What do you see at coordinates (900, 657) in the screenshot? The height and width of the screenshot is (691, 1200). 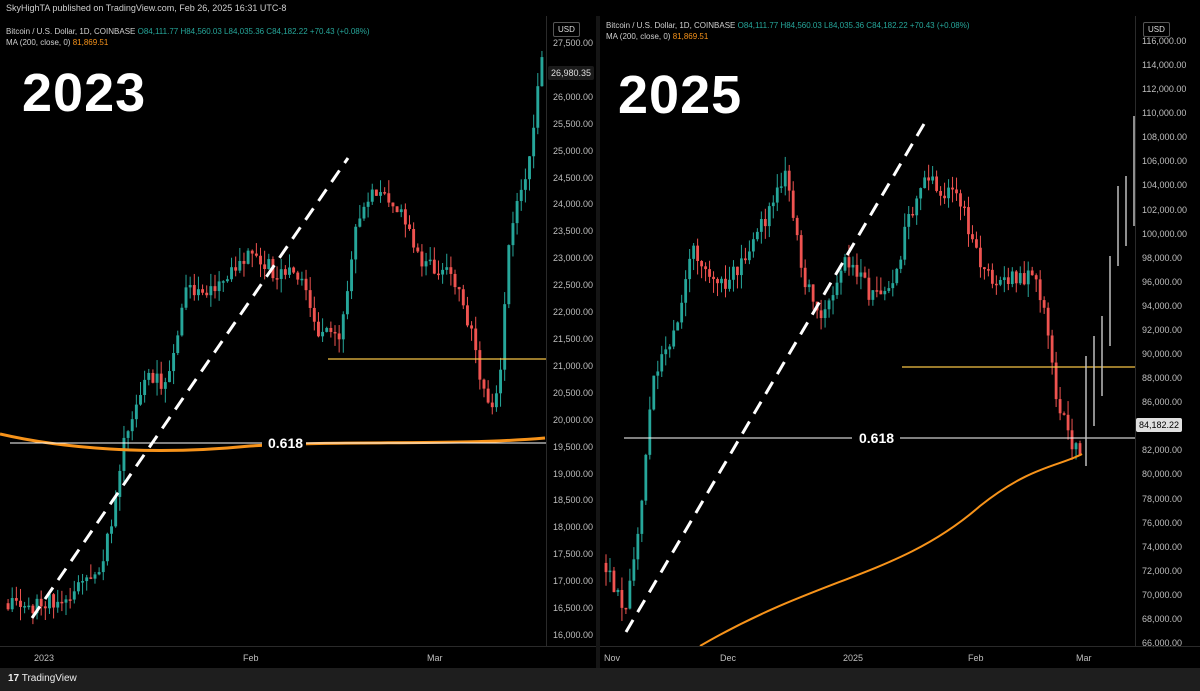 I see `time-axis-2025: Nov Dec 2025 Feb Mar` at bounding box center [900, 657].